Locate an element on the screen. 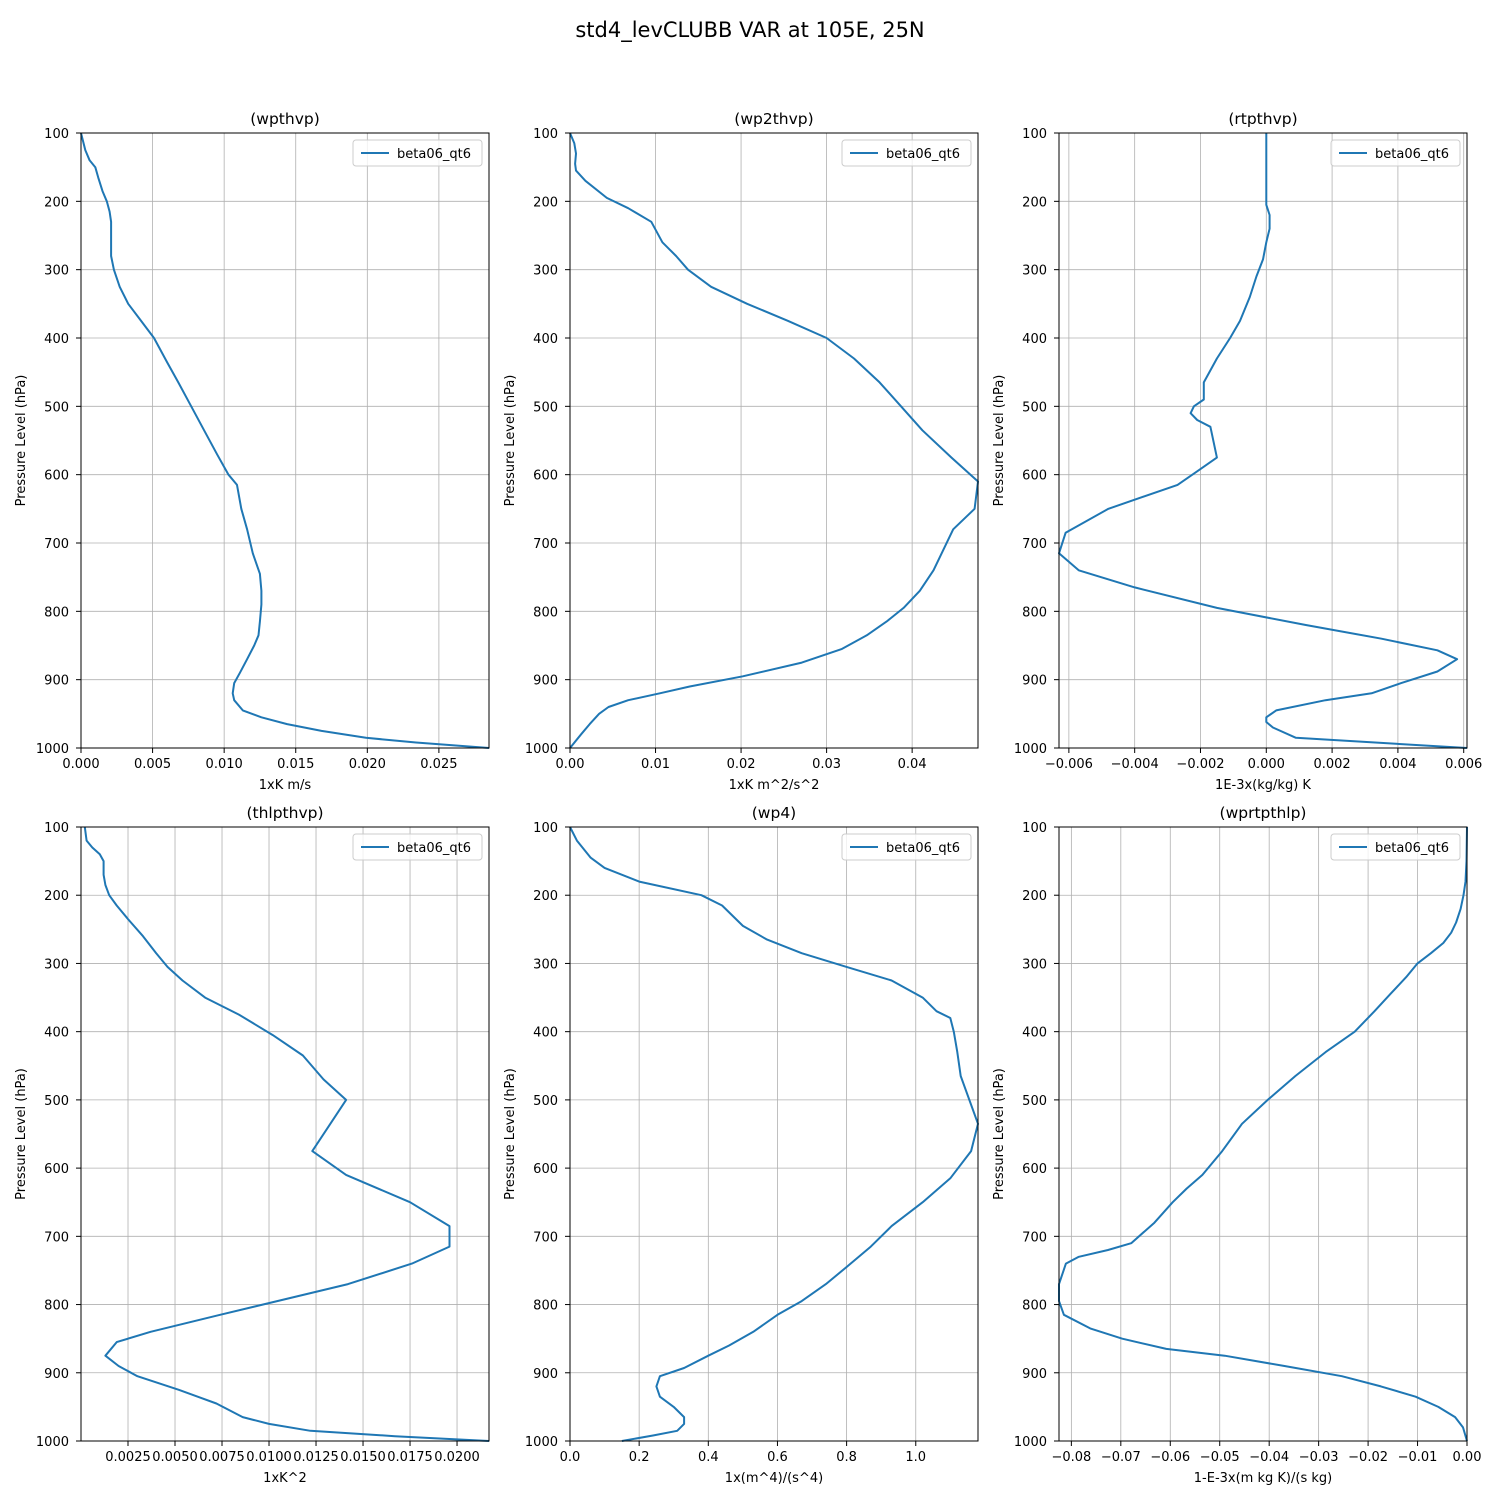 Image resolution: width=1500 pixels, height=1500 pixels. x-axis-label: 1xK m^2/s^2 is located at coordinates (774, 785).